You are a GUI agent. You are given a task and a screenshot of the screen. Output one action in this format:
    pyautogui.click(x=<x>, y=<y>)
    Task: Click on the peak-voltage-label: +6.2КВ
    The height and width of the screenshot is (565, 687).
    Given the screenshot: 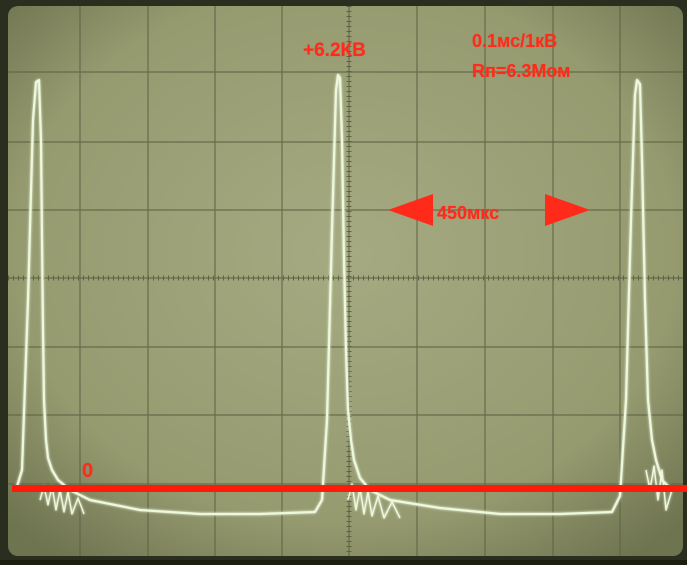 What is the action you would take?
    pyautogui.click(x=334, y=50)
    